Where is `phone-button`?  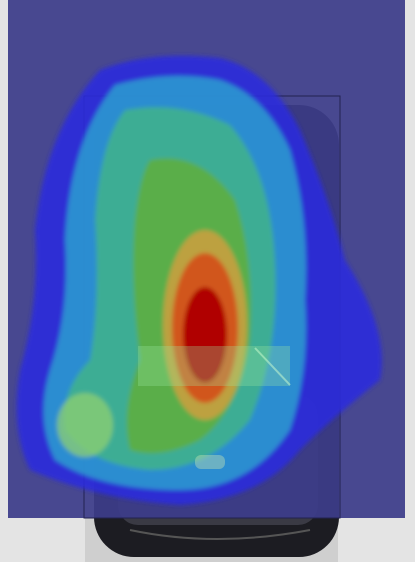 phone-button is located at coordinates (210, 462).